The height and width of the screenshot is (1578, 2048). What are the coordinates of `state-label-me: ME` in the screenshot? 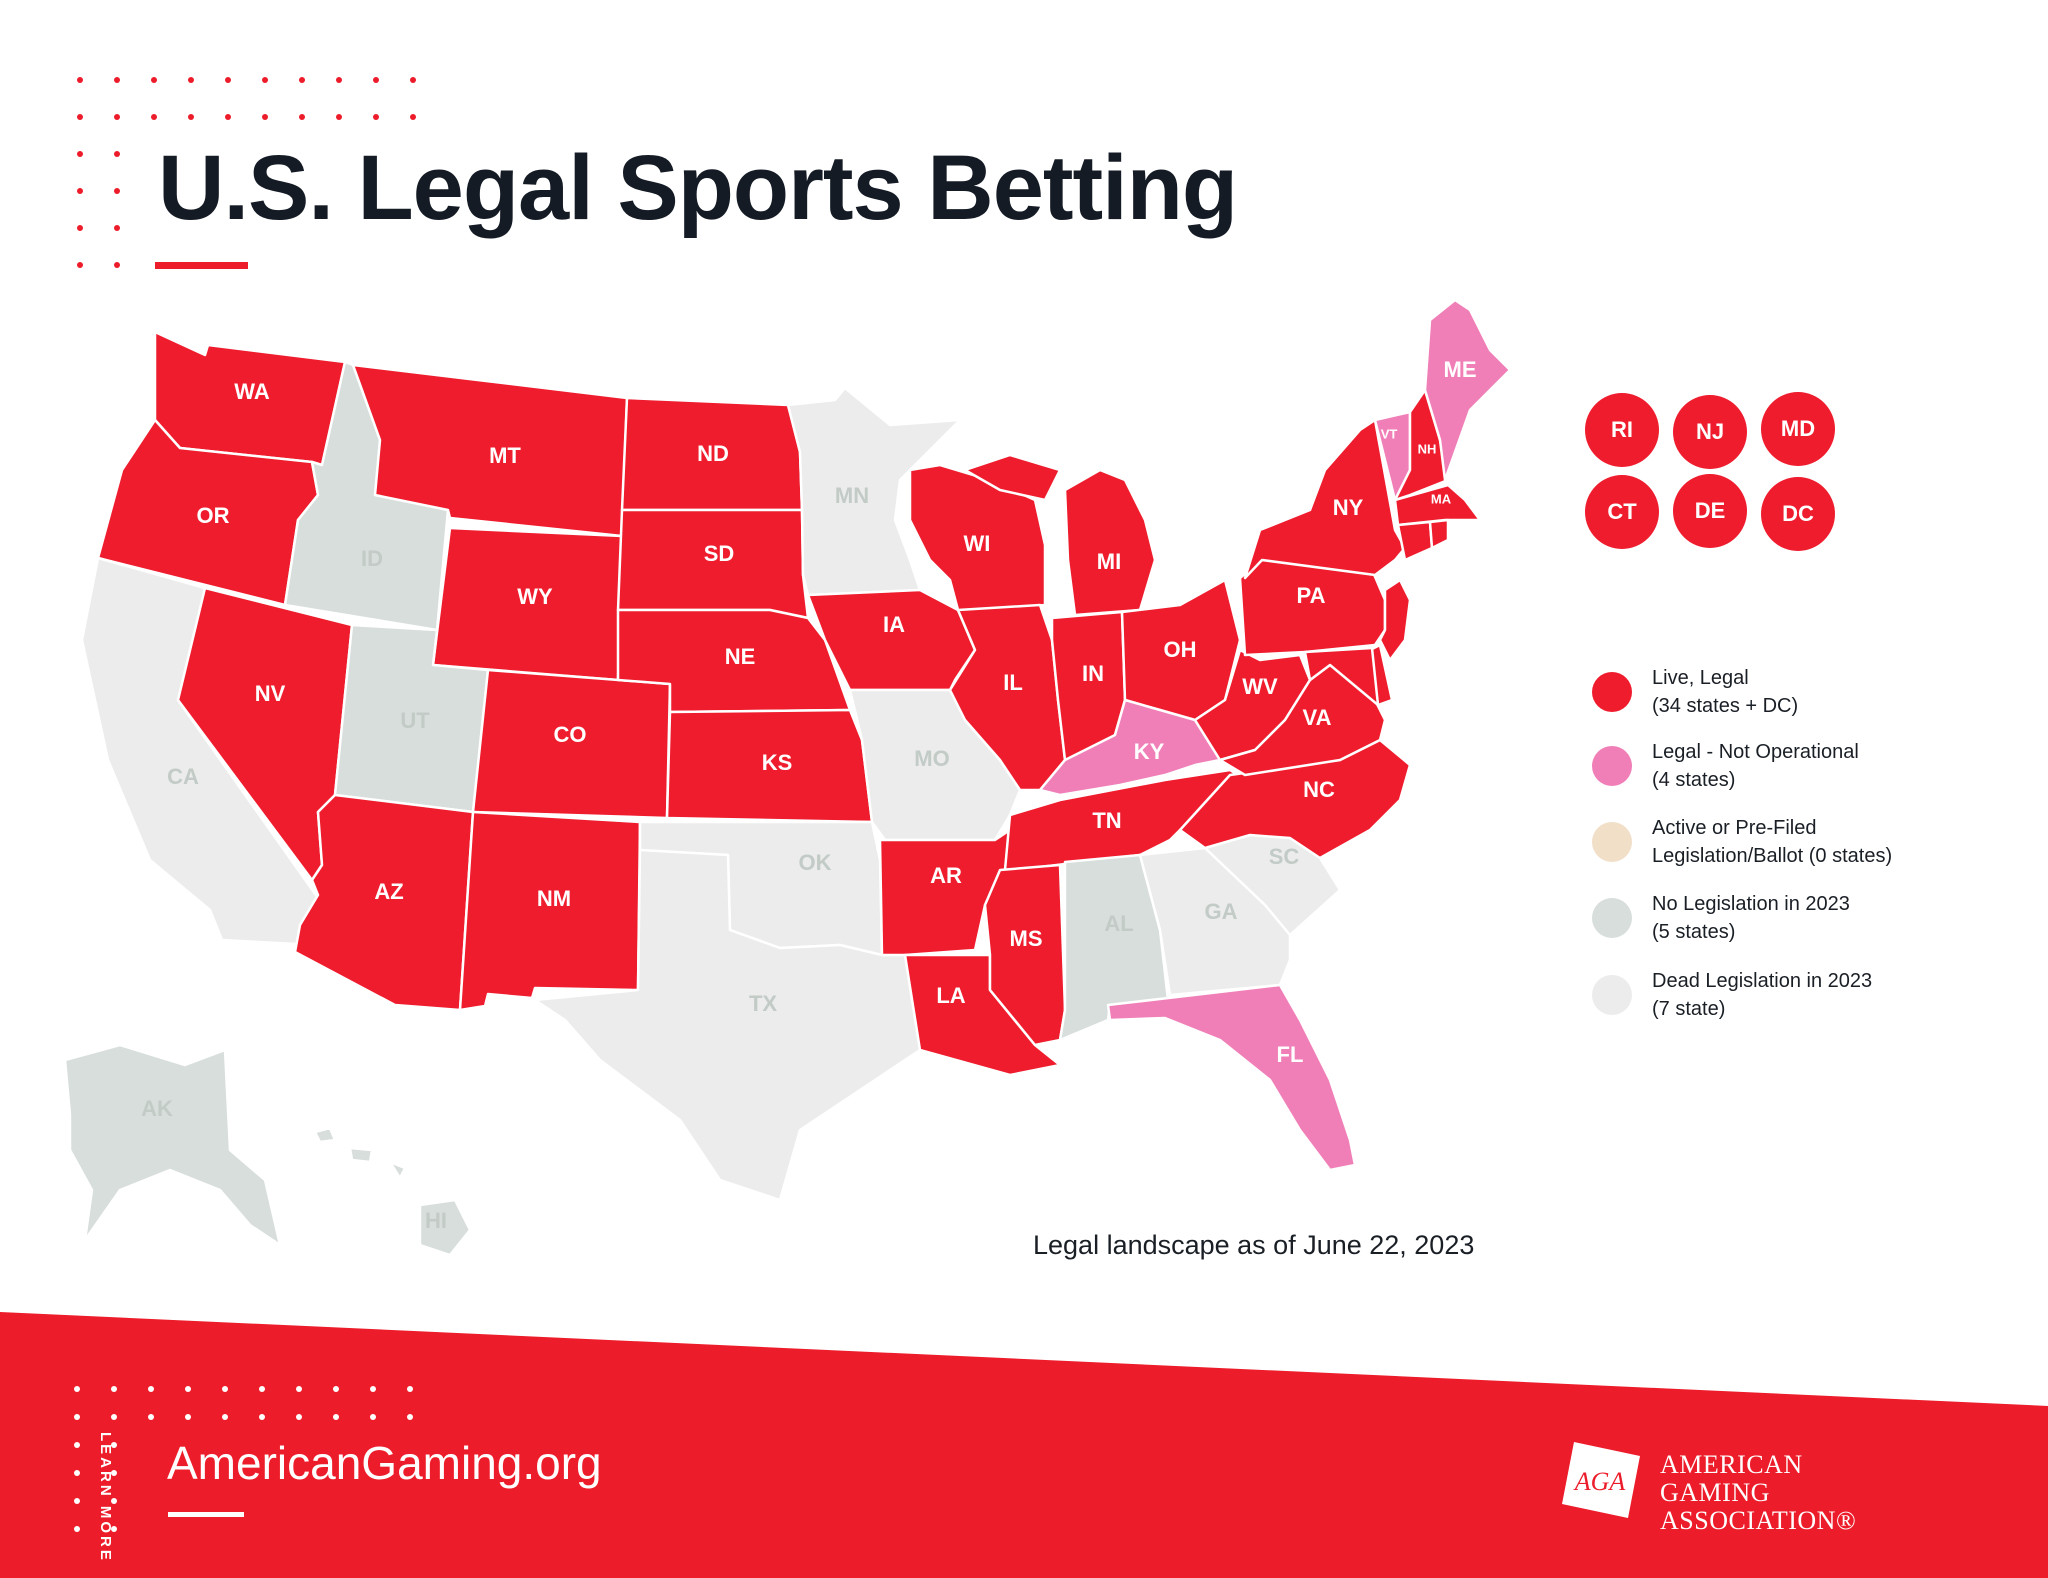 It's located at (1460, 369).